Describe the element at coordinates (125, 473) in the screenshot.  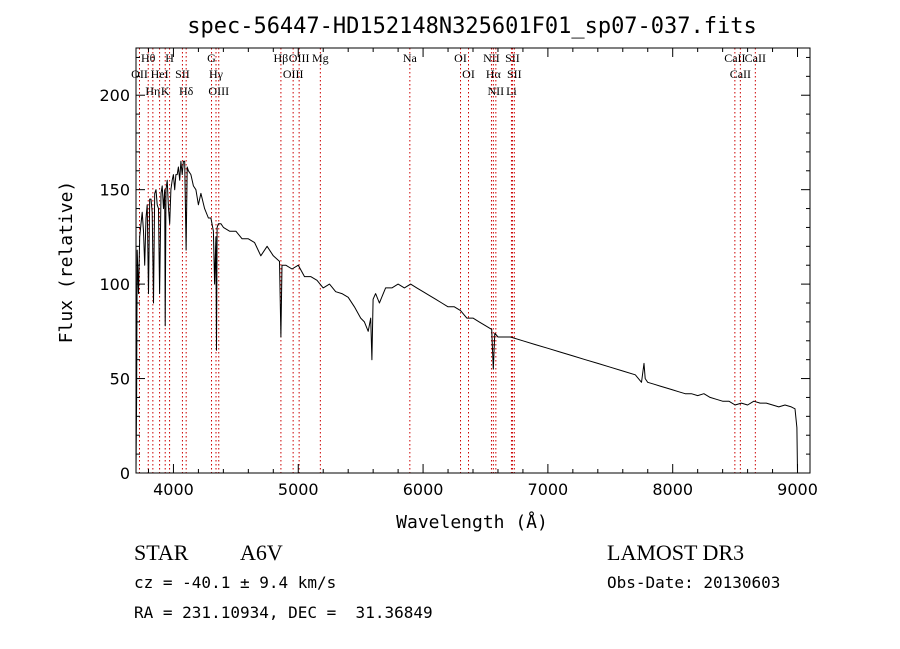
I see `y-tick-label: 0` at that location.